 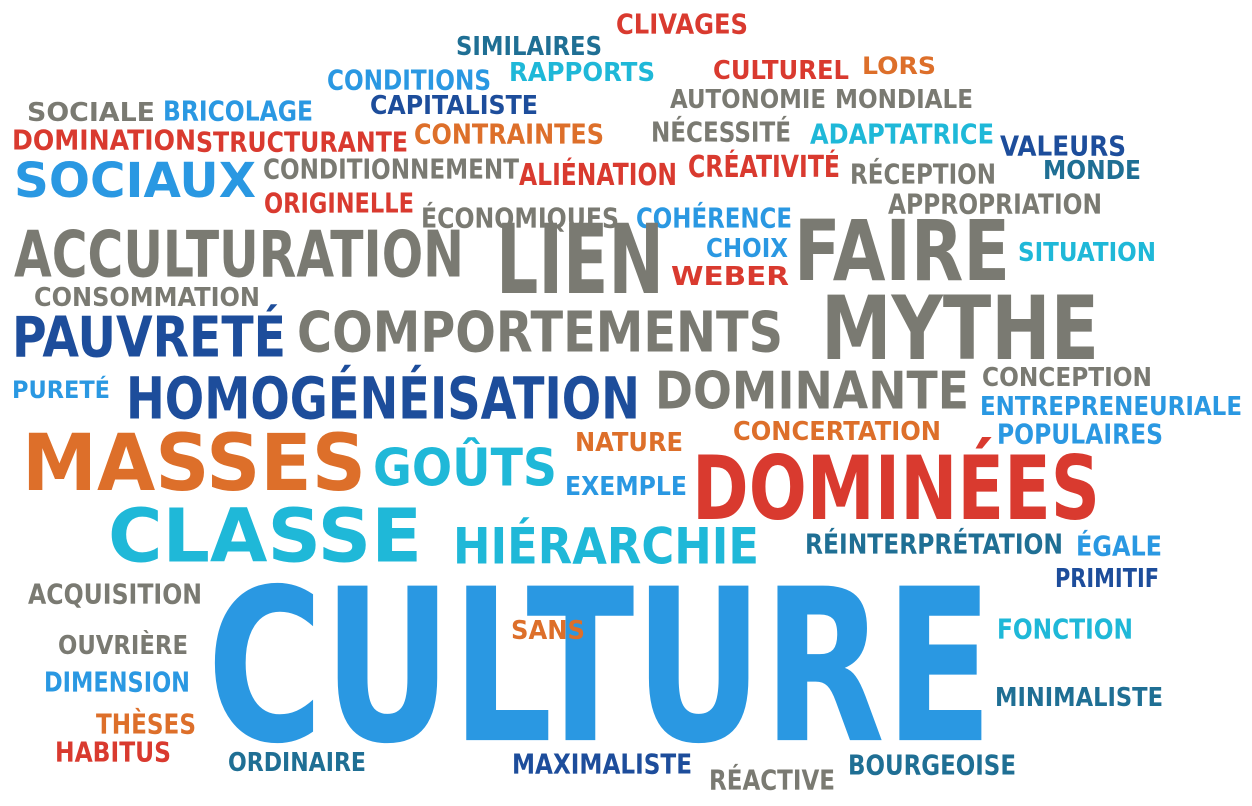 I want to click on word-valeurs: VALEURS, so click(x=1063, y=146).